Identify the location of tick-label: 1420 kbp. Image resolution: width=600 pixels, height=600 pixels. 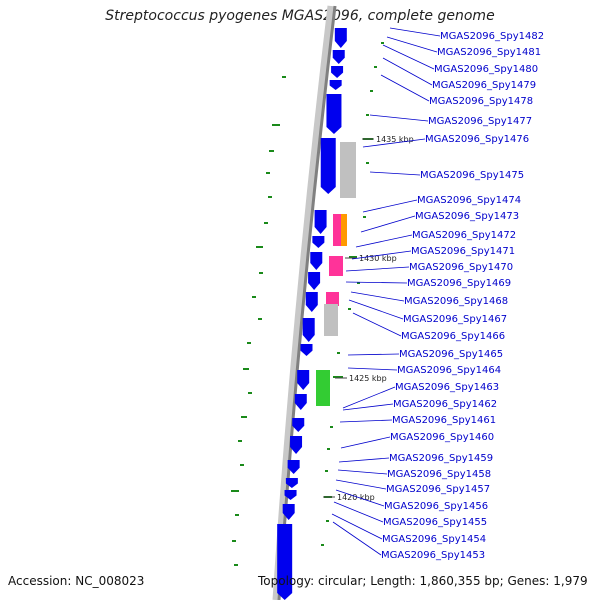
(356, 497).